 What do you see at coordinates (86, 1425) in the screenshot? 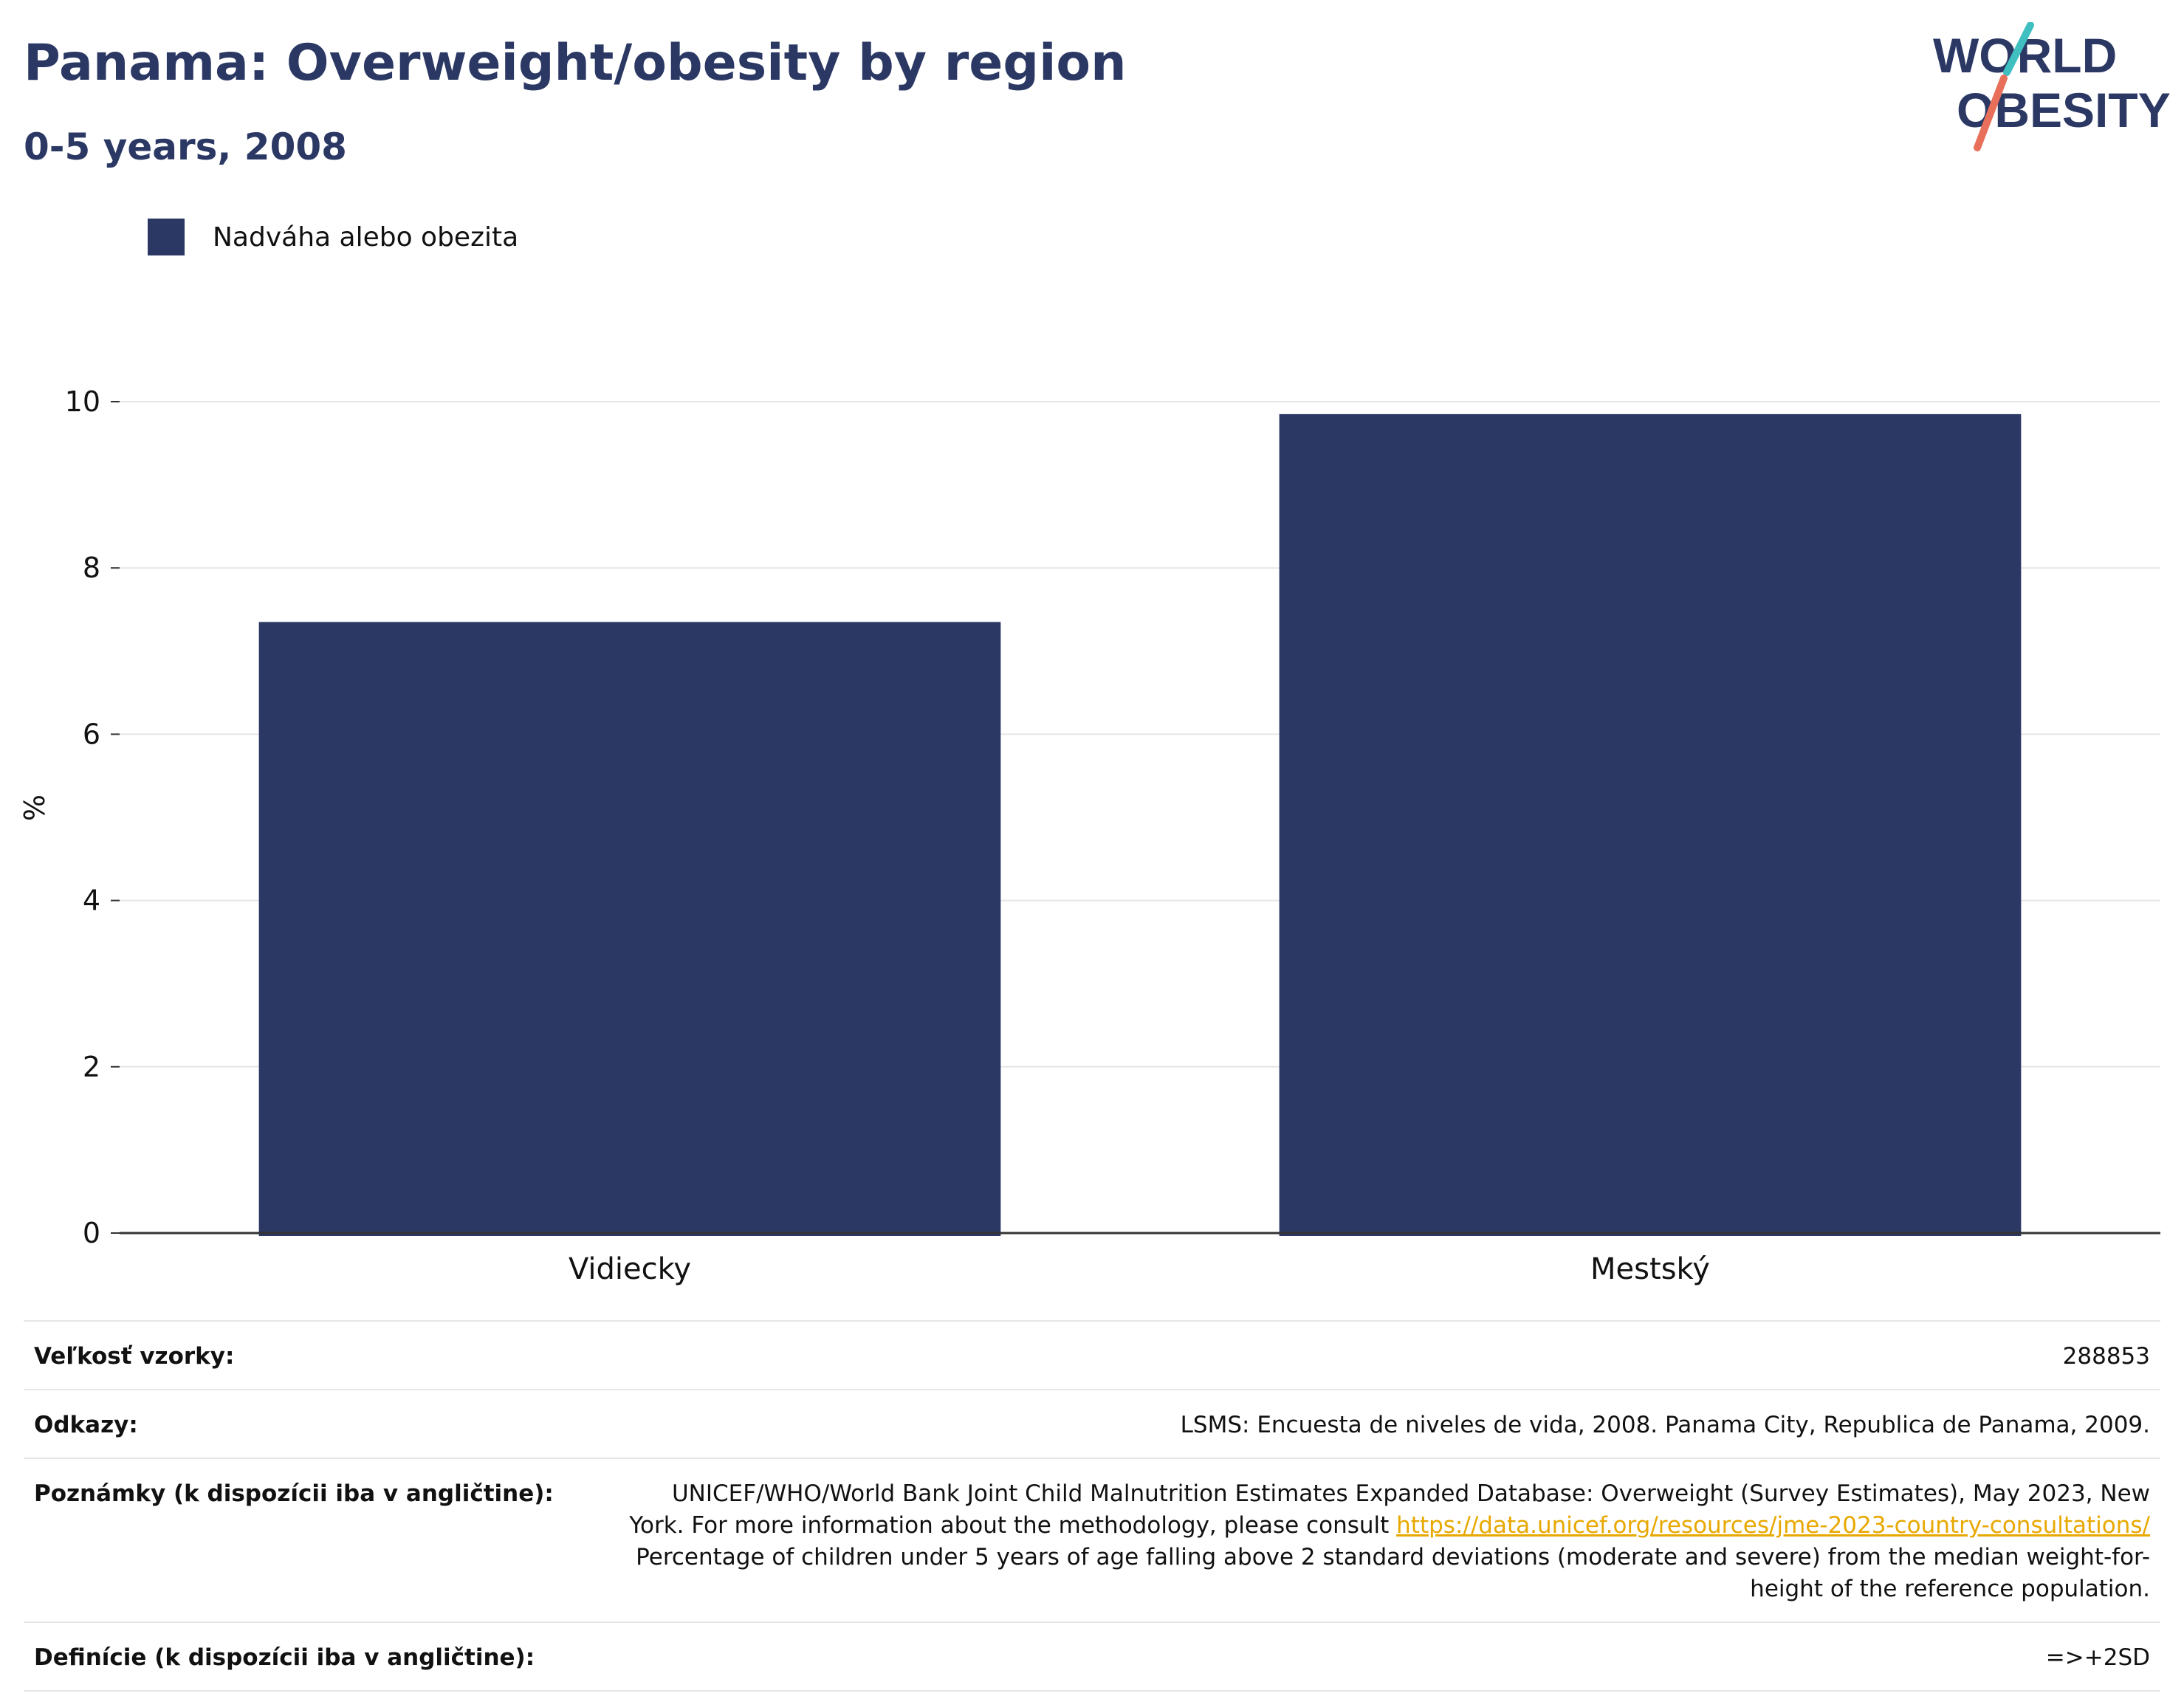
I see `references-label: Odkazy:` at bounding box center [86, 1425].